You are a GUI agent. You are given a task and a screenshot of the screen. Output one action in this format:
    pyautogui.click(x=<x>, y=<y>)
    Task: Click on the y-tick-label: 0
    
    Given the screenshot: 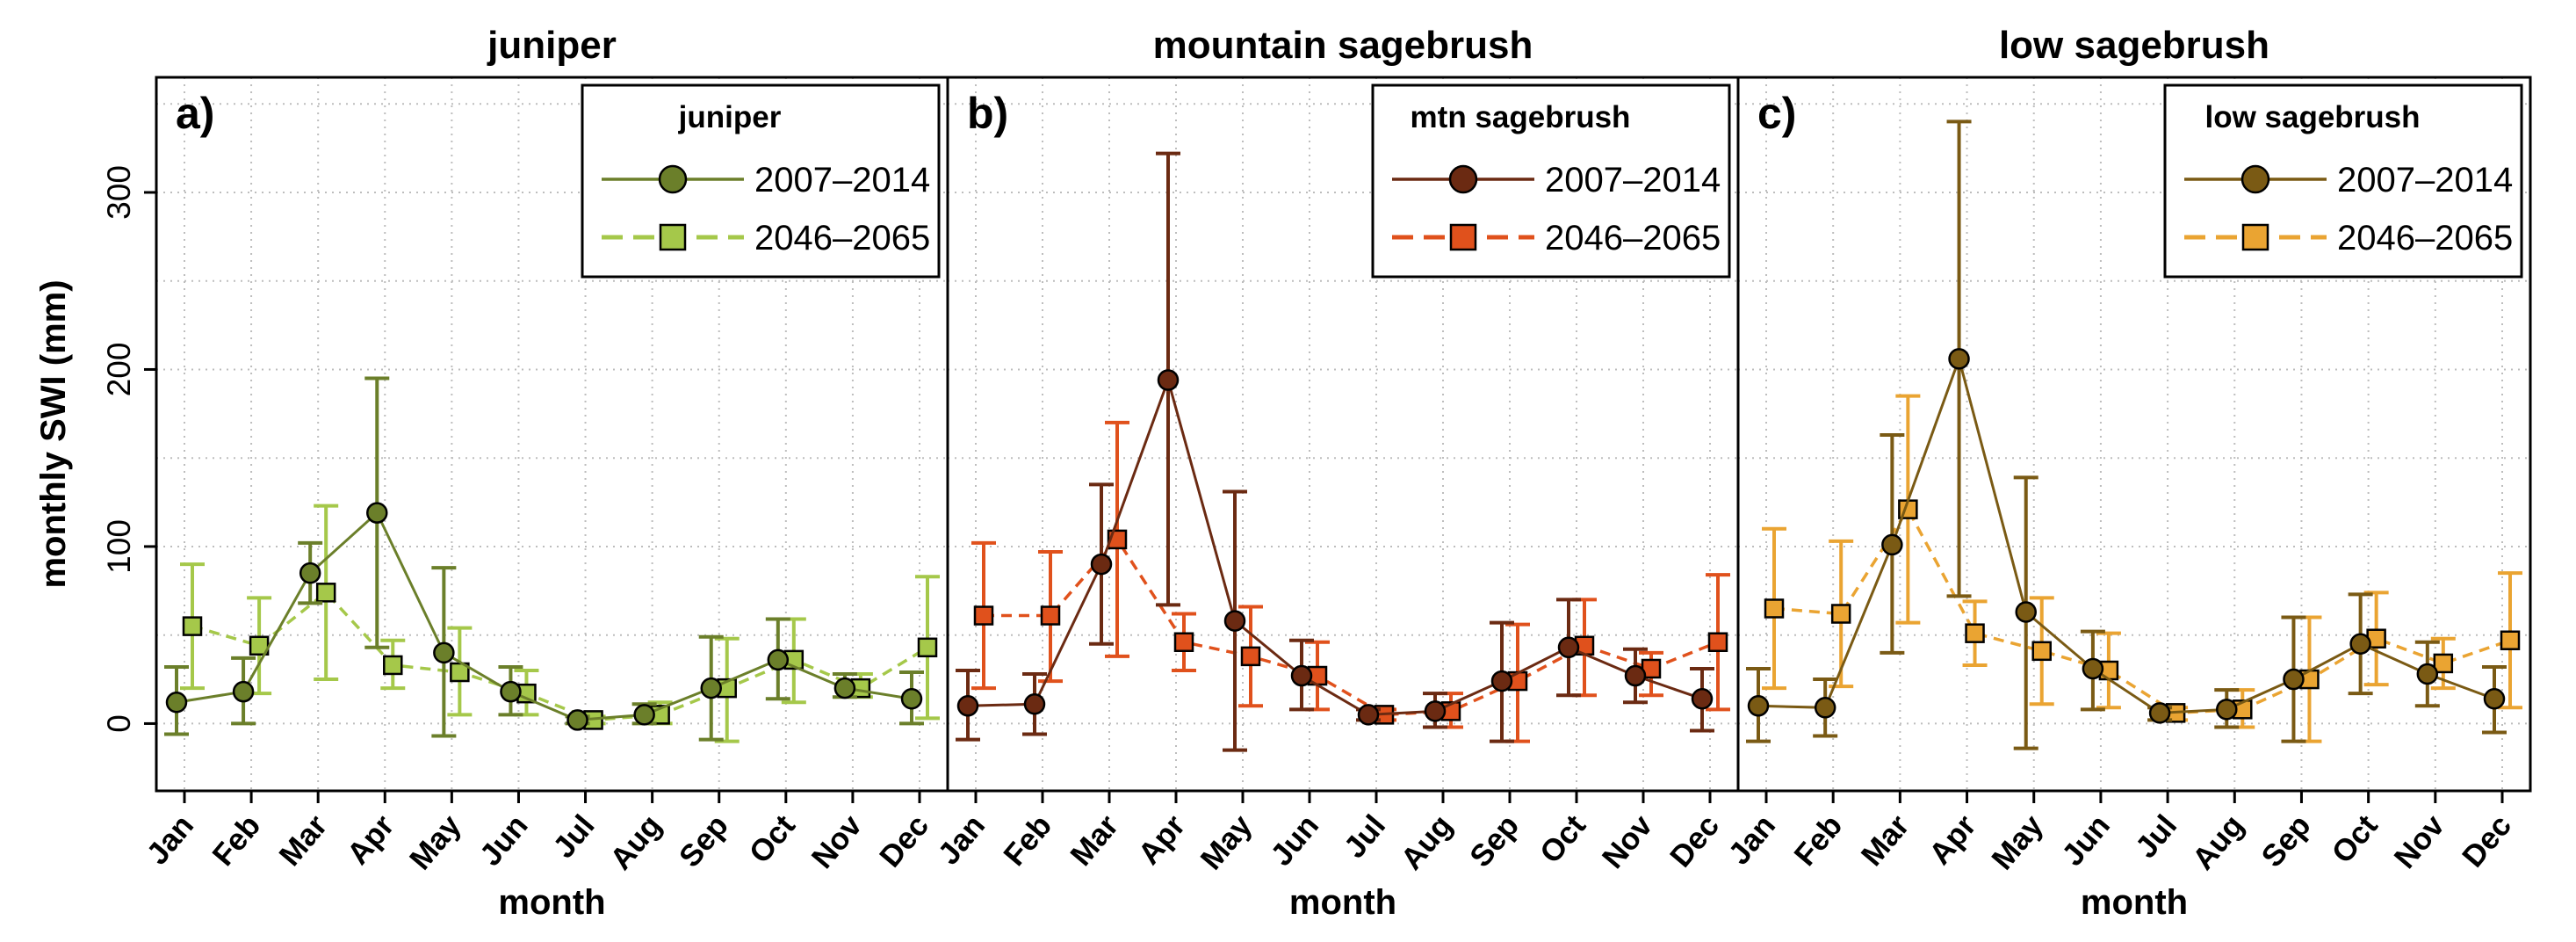 What is the action you would take?
    pyautogui.click(x=119, y=723)
    